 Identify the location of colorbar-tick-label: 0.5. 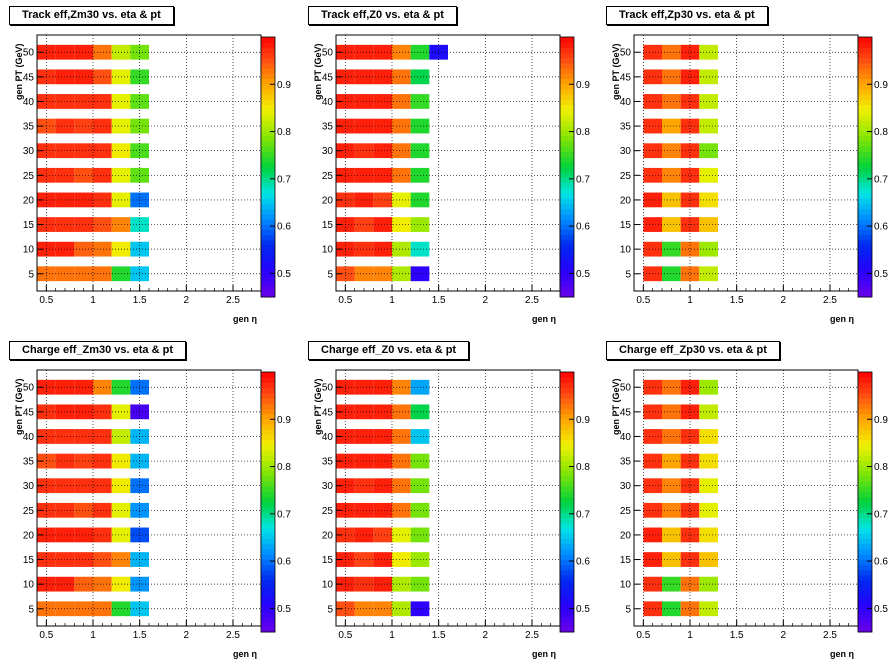
(284, 609).